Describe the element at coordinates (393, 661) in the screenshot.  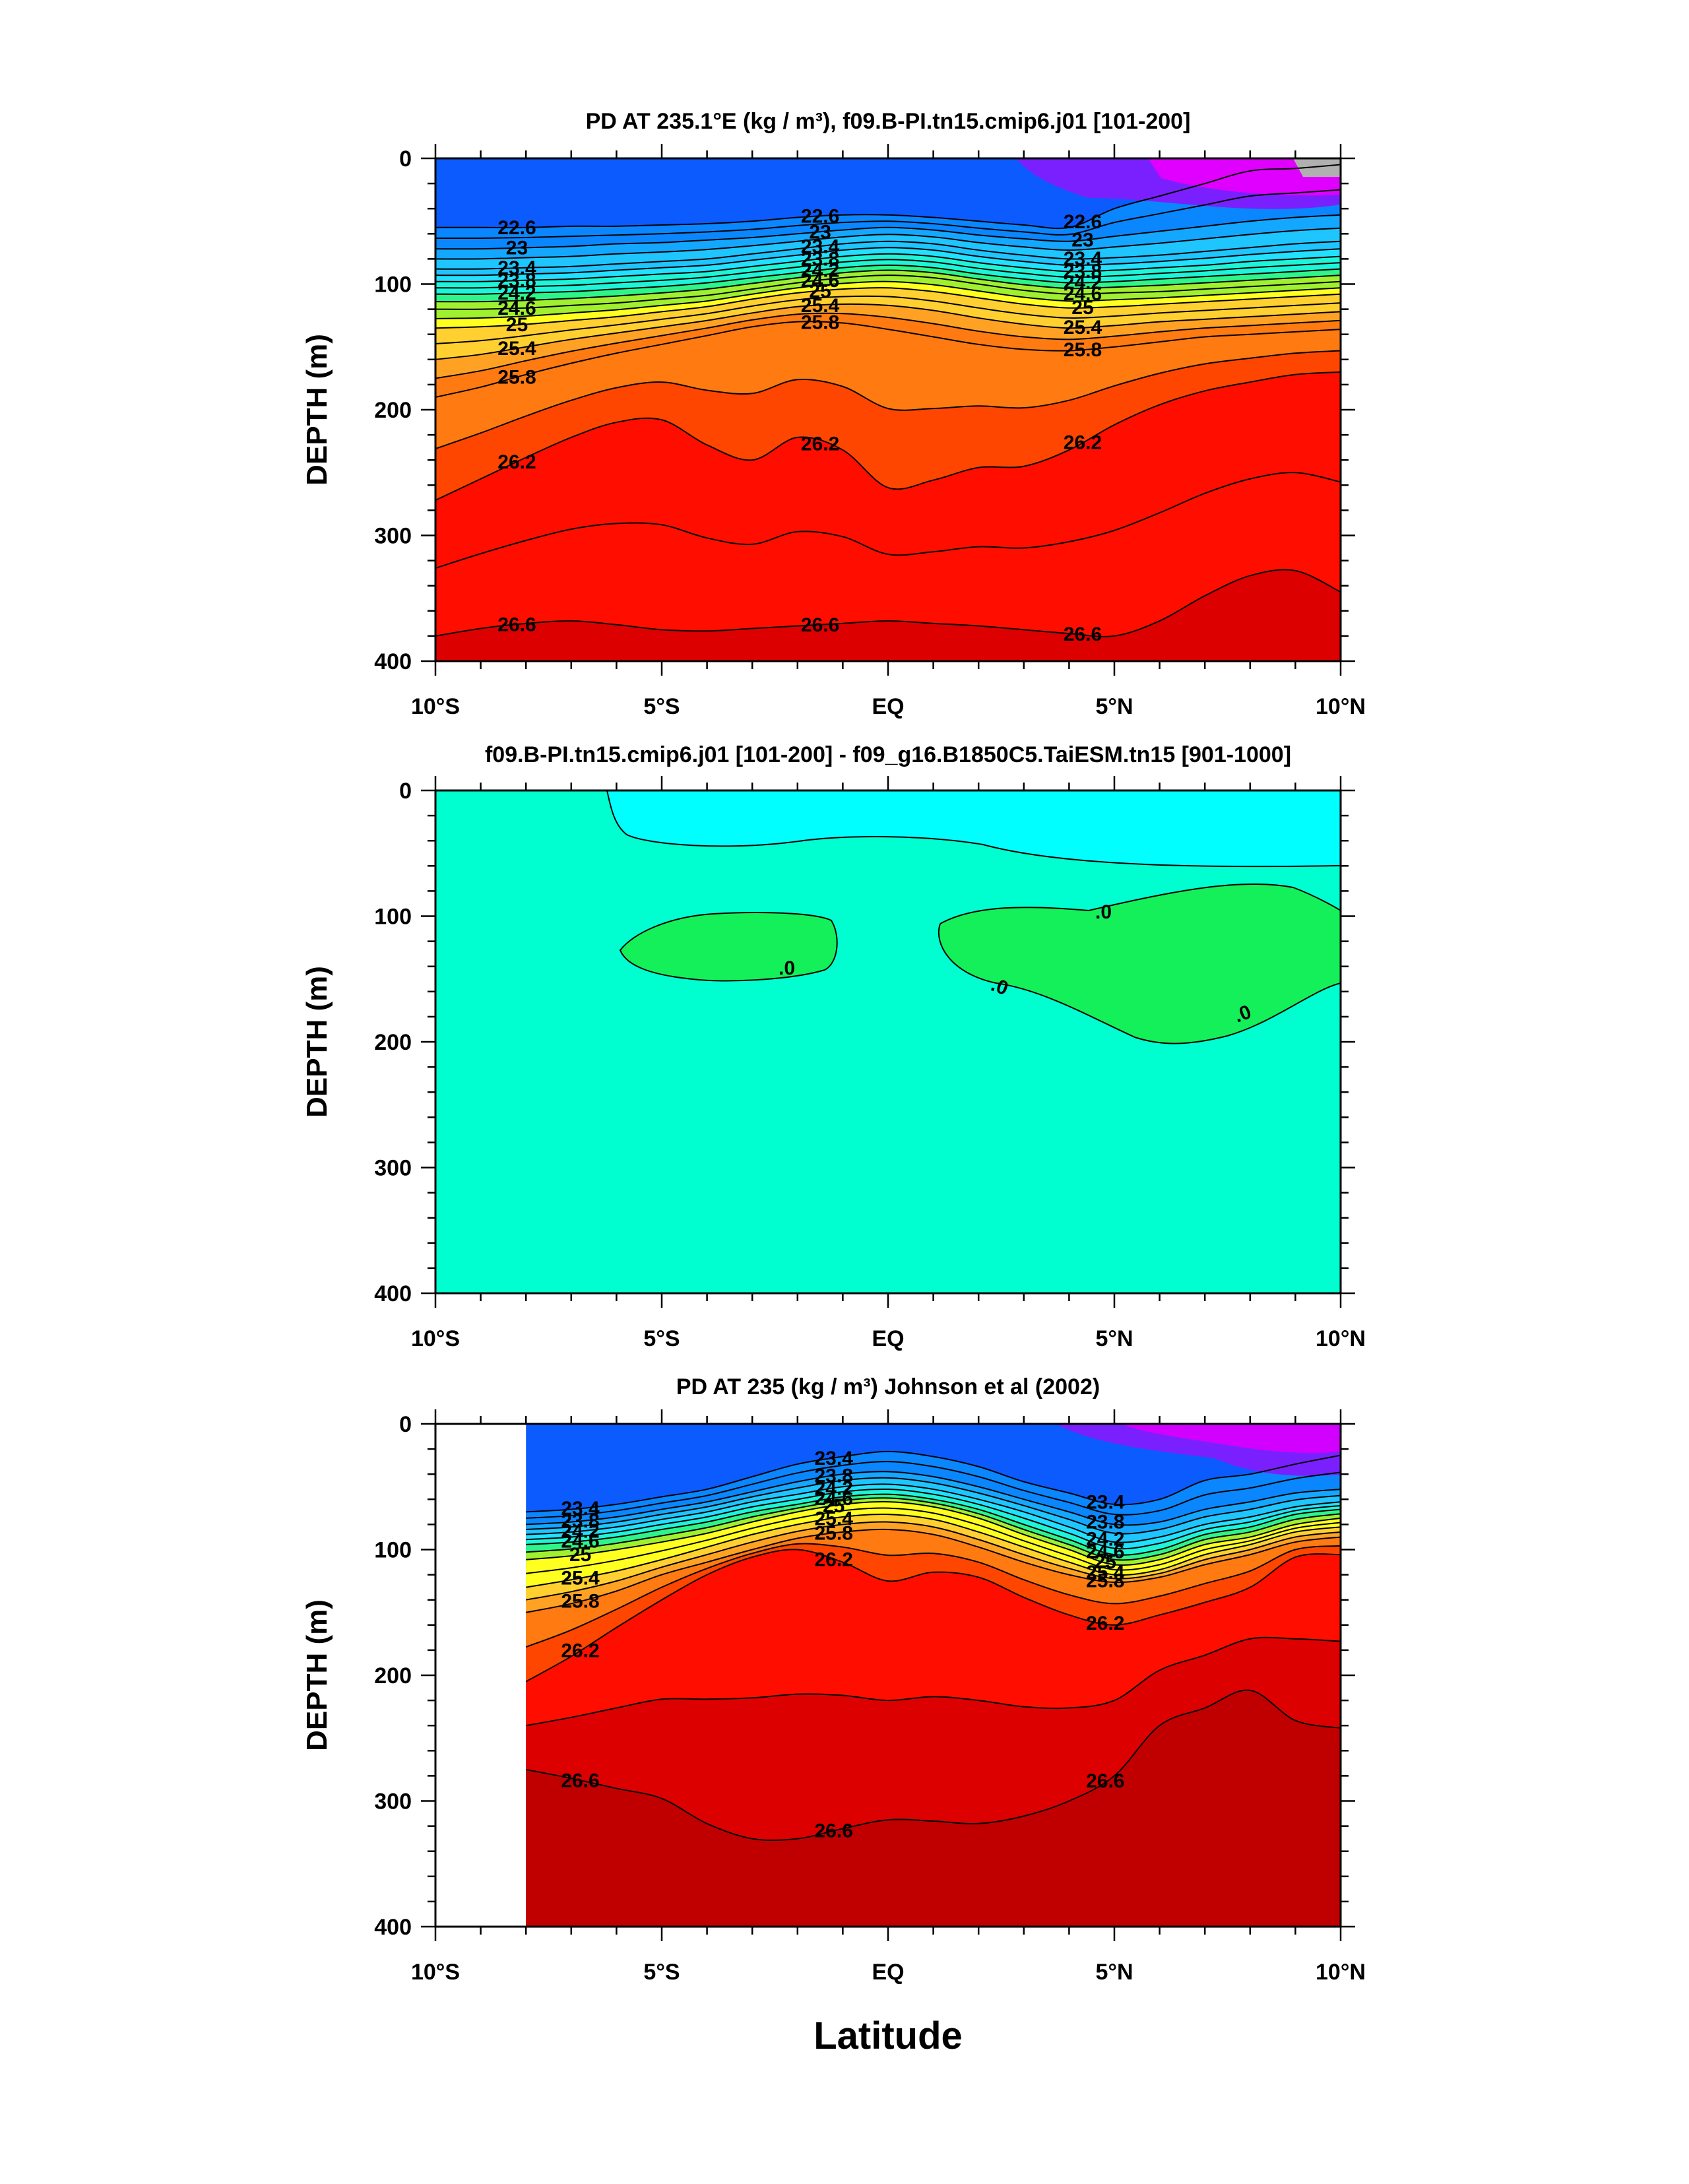
I see `y-tick-label: 400` at that location.